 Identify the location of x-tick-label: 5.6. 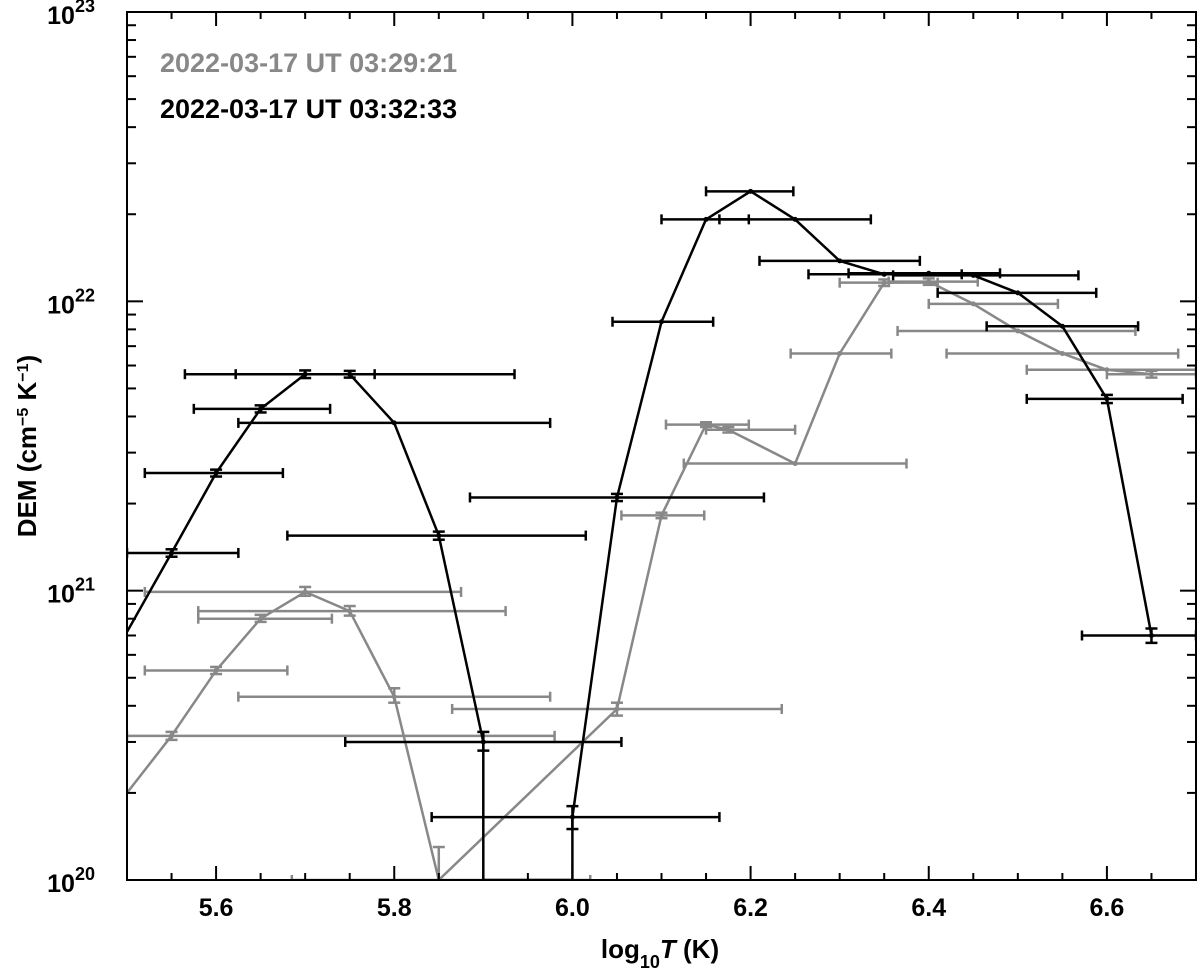
(216, 908).